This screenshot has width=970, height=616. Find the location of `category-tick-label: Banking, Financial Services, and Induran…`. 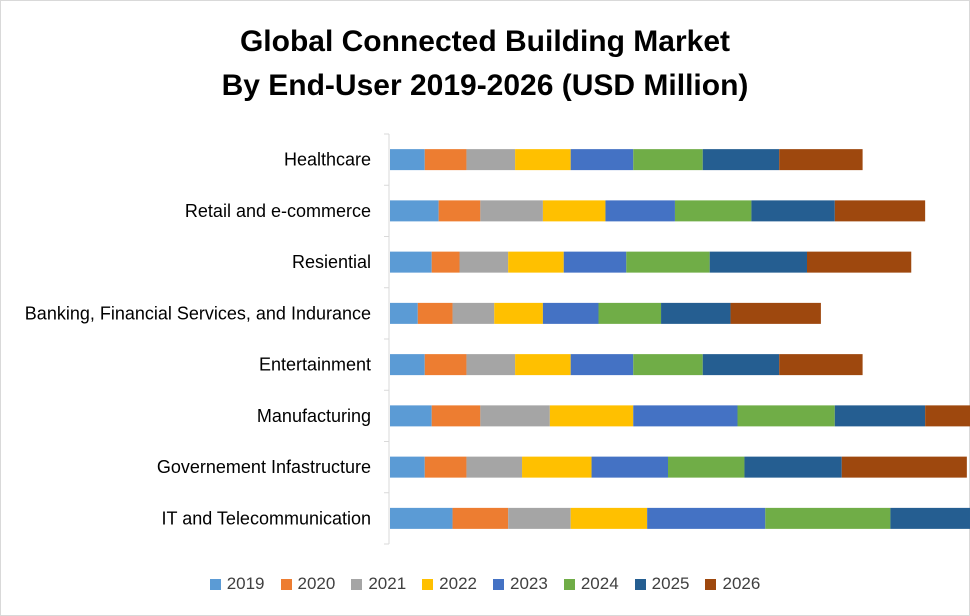

category-tick-label: Banking, Financial Services, and Induran… is located at coordinates (198, 313).